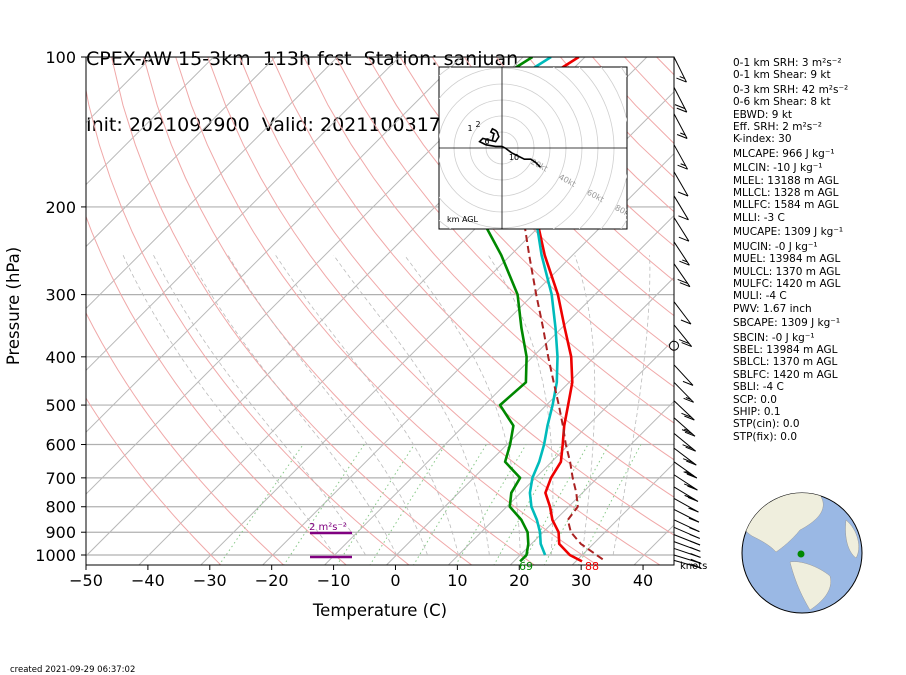 This screenshot has width=906, height=675. What do you see at coordinates (787, 271) in the screenshot?
I see `index-line: MULCL: 1370 m AGL` at bounding box center [787, 271].